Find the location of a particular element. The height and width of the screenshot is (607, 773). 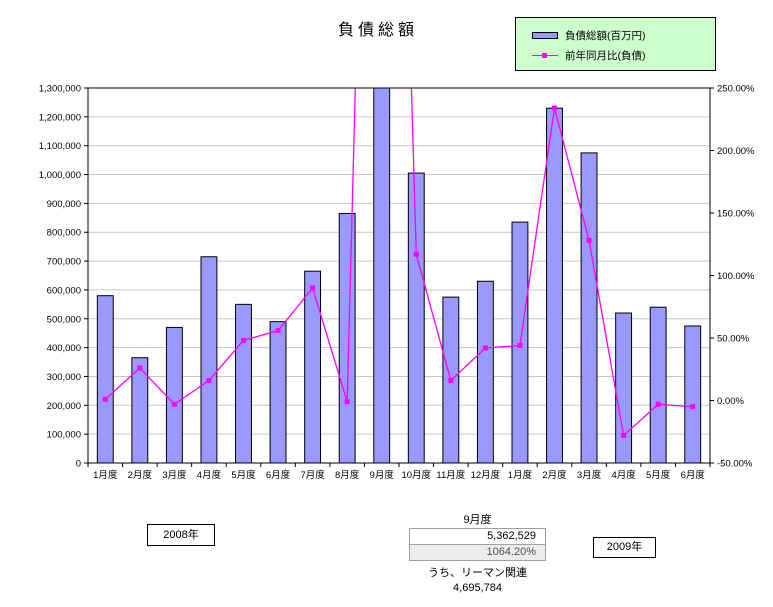

bar-series-swatch-icon is located at coordinates (545, 35).